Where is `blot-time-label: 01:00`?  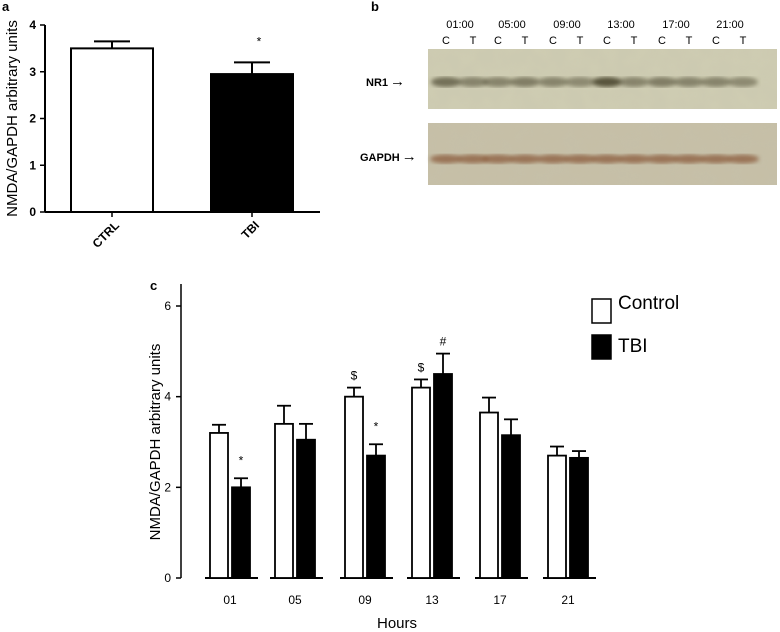
blot-time-label: 01:00 is located at coordinates (460, 25).